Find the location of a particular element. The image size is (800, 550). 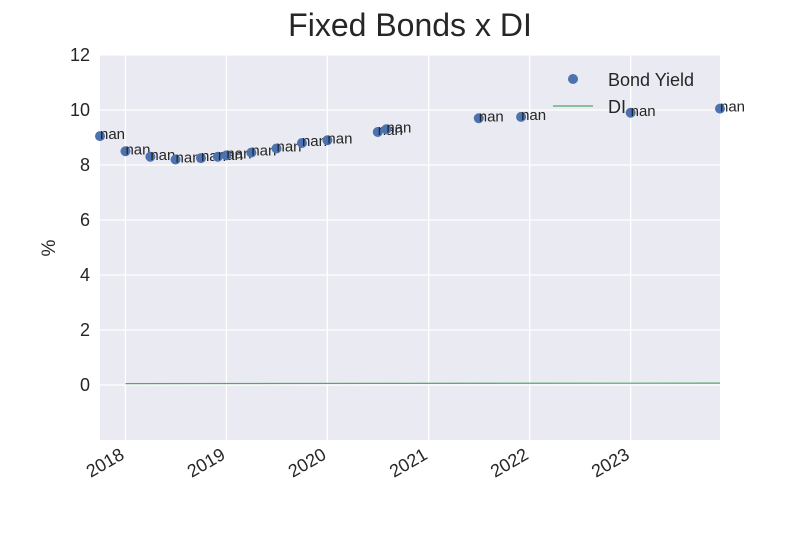

y-tick-label: 12 is located at coordinates (80, 55).